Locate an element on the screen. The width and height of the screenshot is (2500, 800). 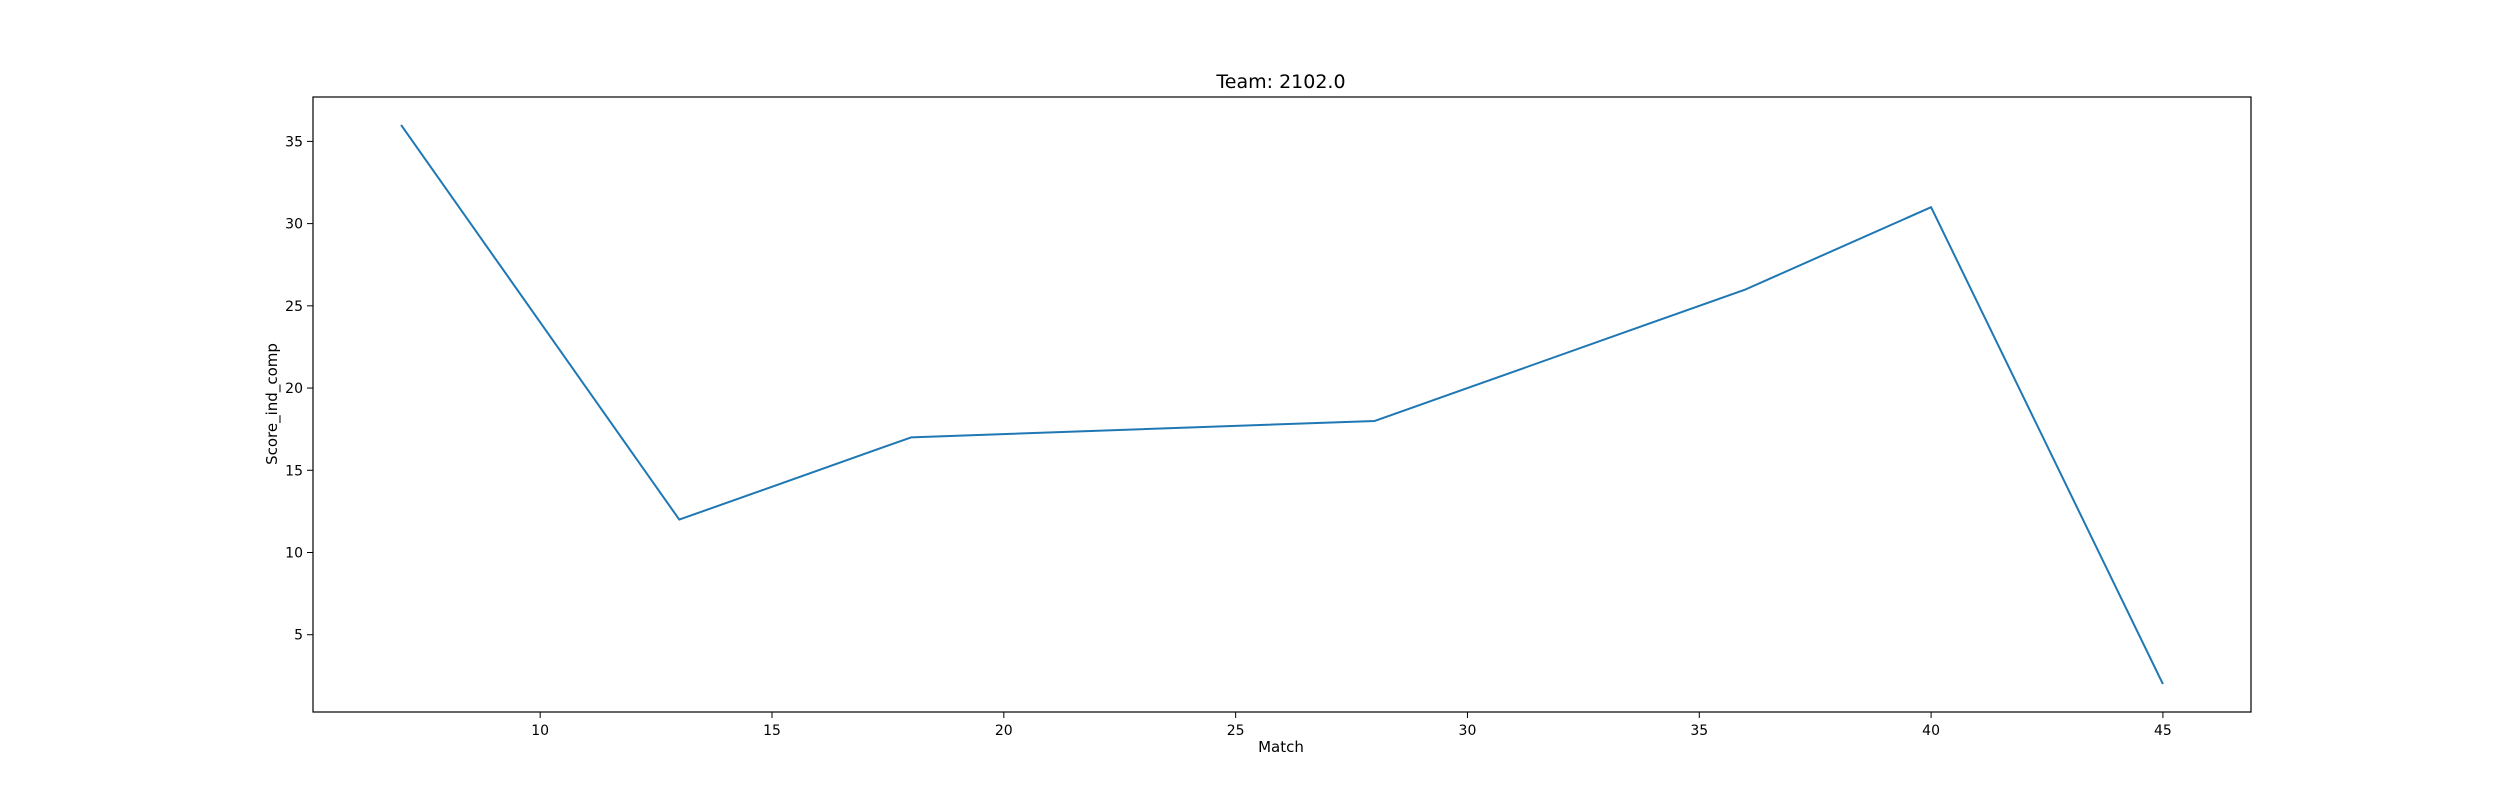
y-tick-label: 15 is located at coordinates (294, 471).